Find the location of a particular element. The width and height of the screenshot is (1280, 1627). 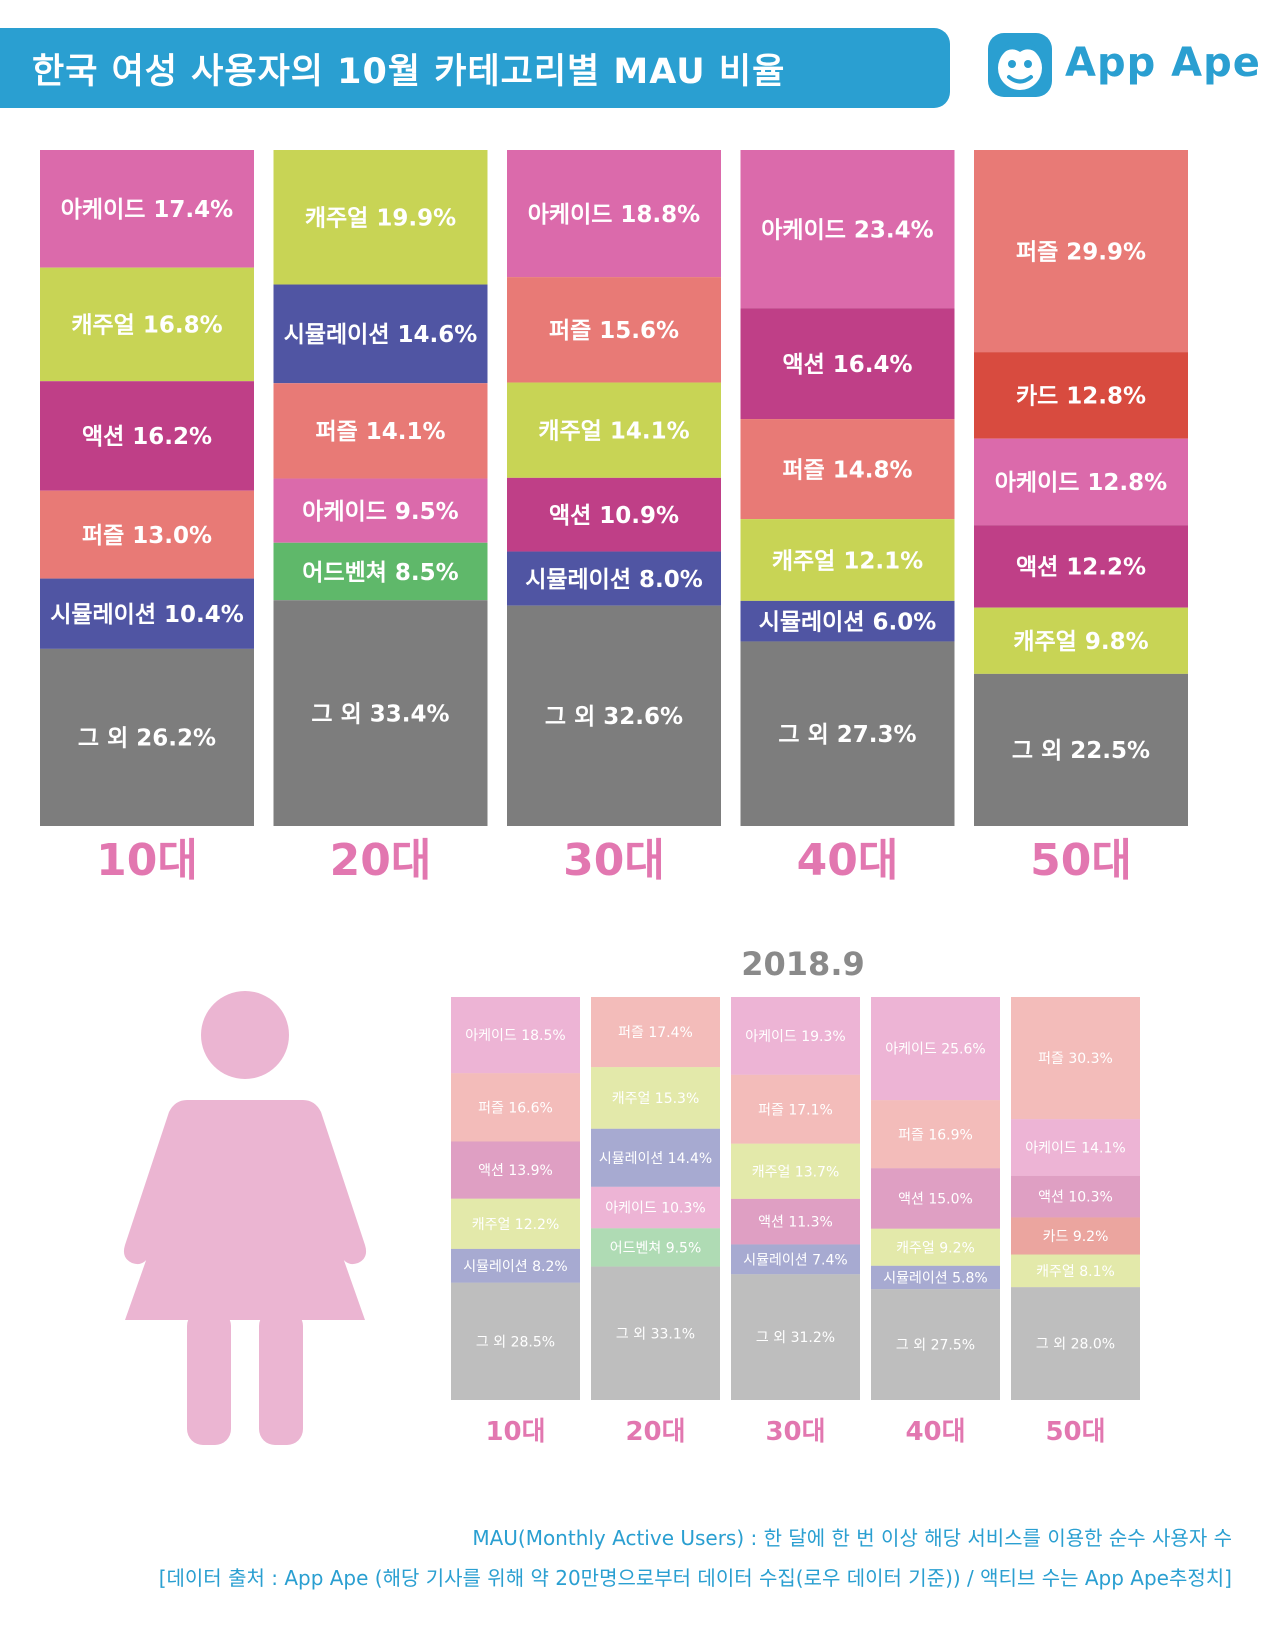

segment-label: 캐주얼 8.1% is located at coordinates (1075, 1272).